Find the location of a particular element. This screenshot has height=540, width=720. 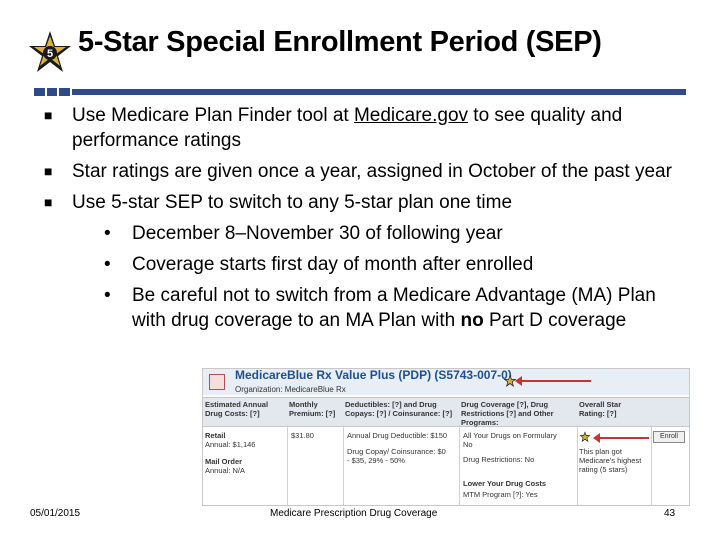

title-rule is located at coordinates (379, 92).